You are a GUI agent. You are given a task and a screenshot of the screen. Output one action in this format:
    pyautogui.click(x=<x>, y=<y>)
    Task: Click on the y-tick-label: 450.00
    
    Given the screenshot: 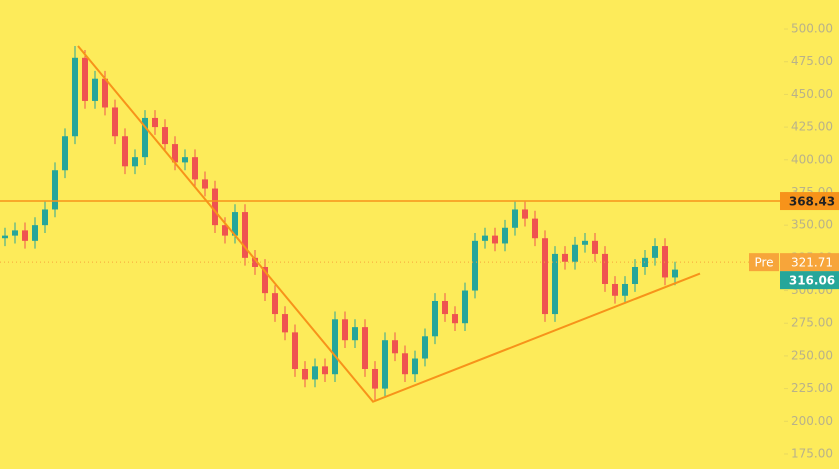 What is the action you would take?
    pyautogui.click(x=812, y=94)
    